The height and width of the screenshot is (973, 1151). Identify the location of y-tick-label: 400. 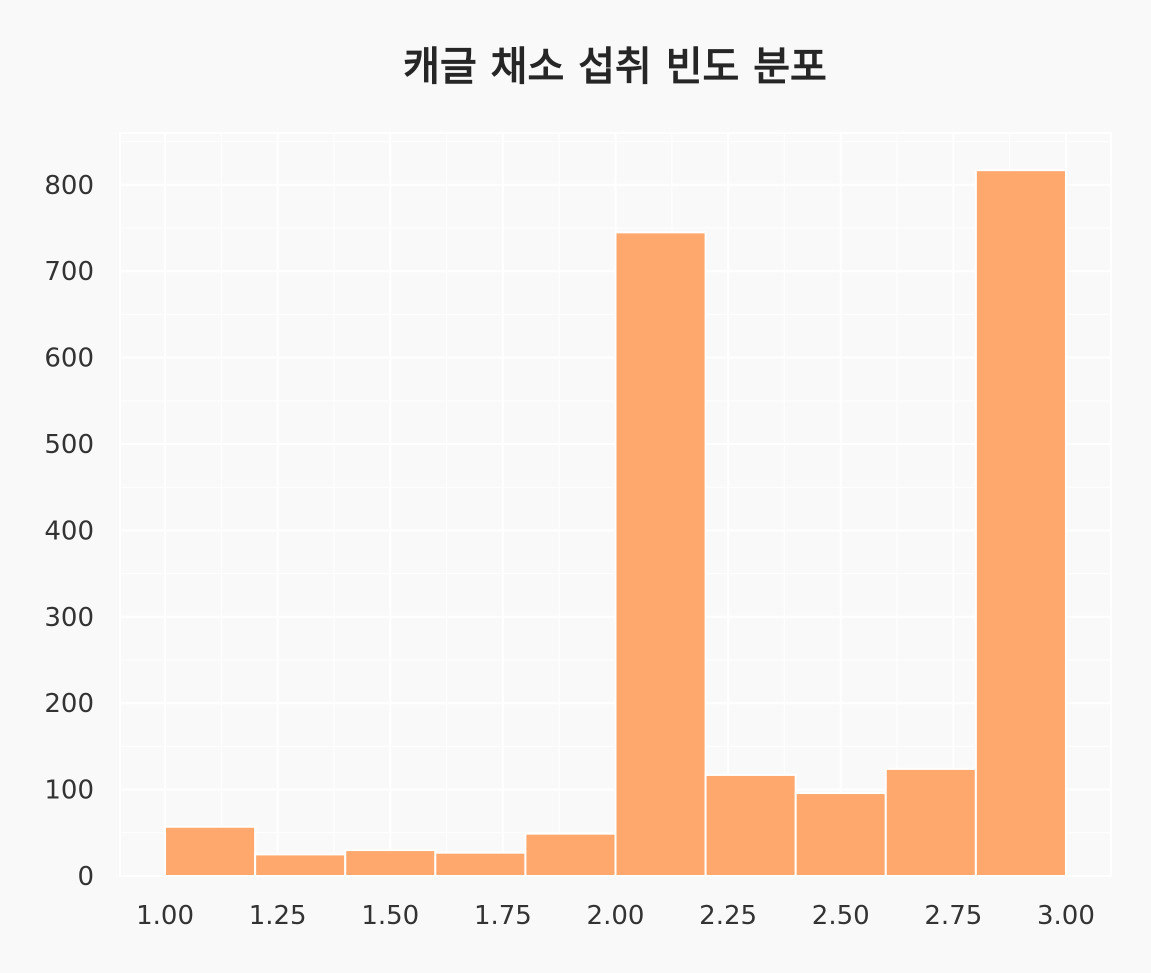
(69, 531).